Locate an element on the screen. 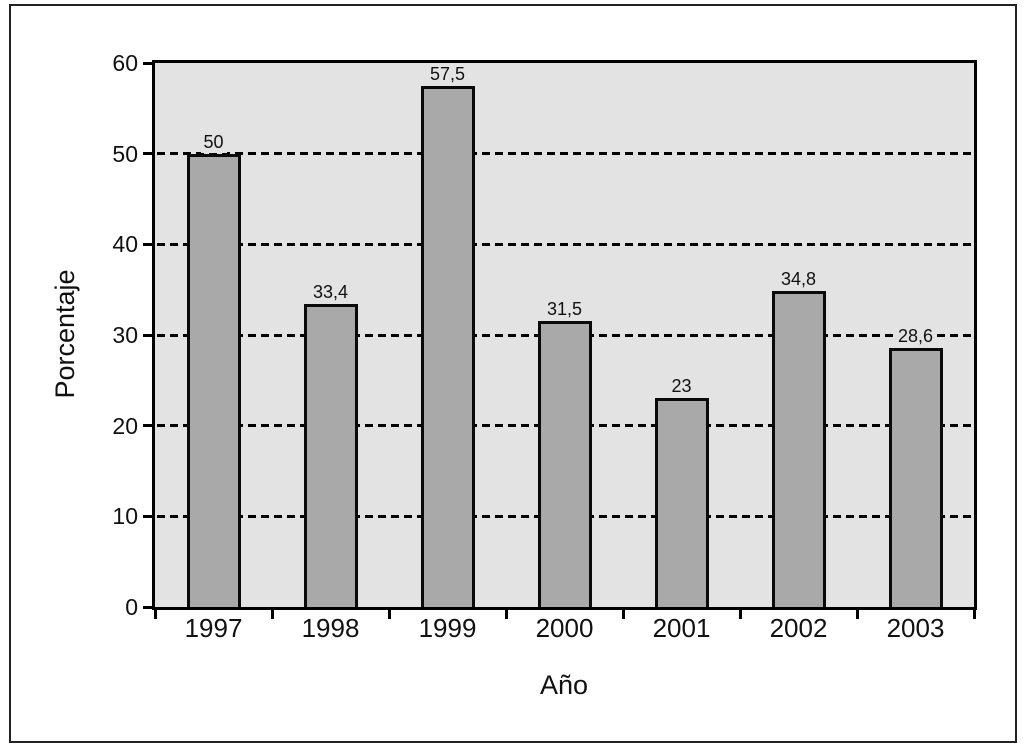 Image resolution: width=1024 pixels, height=753 pixels. x-tick-label-2002: 2002 is located at coordinates (798, 628).